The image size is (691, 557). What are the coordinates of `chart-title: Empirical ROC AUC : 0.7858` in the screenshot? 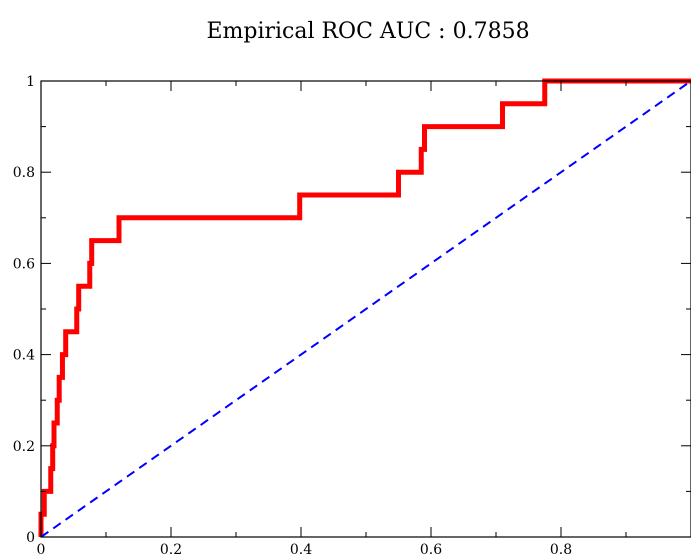 It's located at (367, 31).